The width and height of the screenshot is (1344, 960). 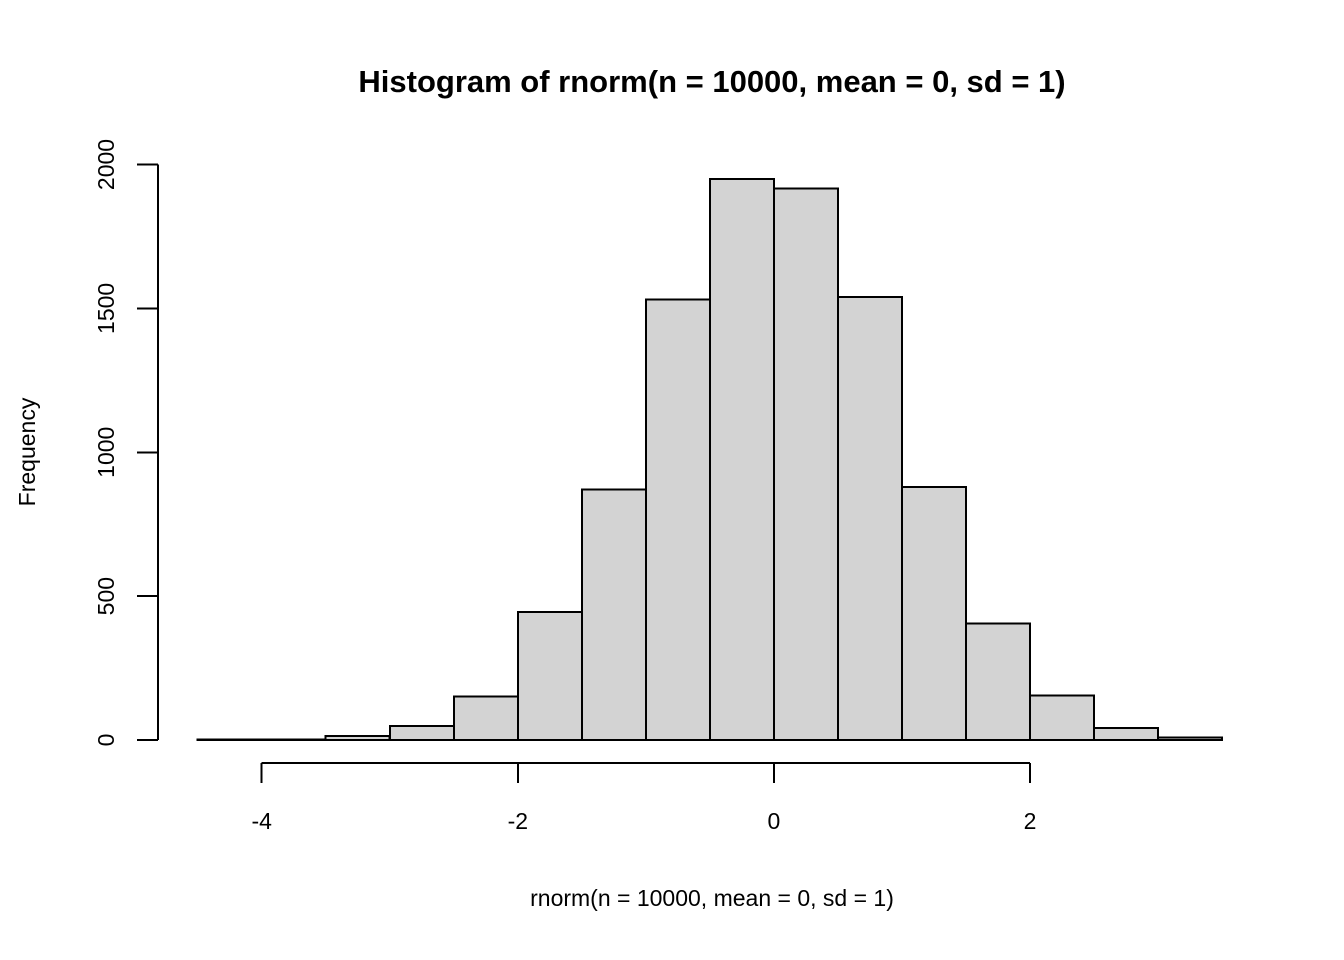 What do you see at coordinates (1030, 821) in the screenshot?
I see `x-tick-label: 2` at bounding box center [1030, 821].